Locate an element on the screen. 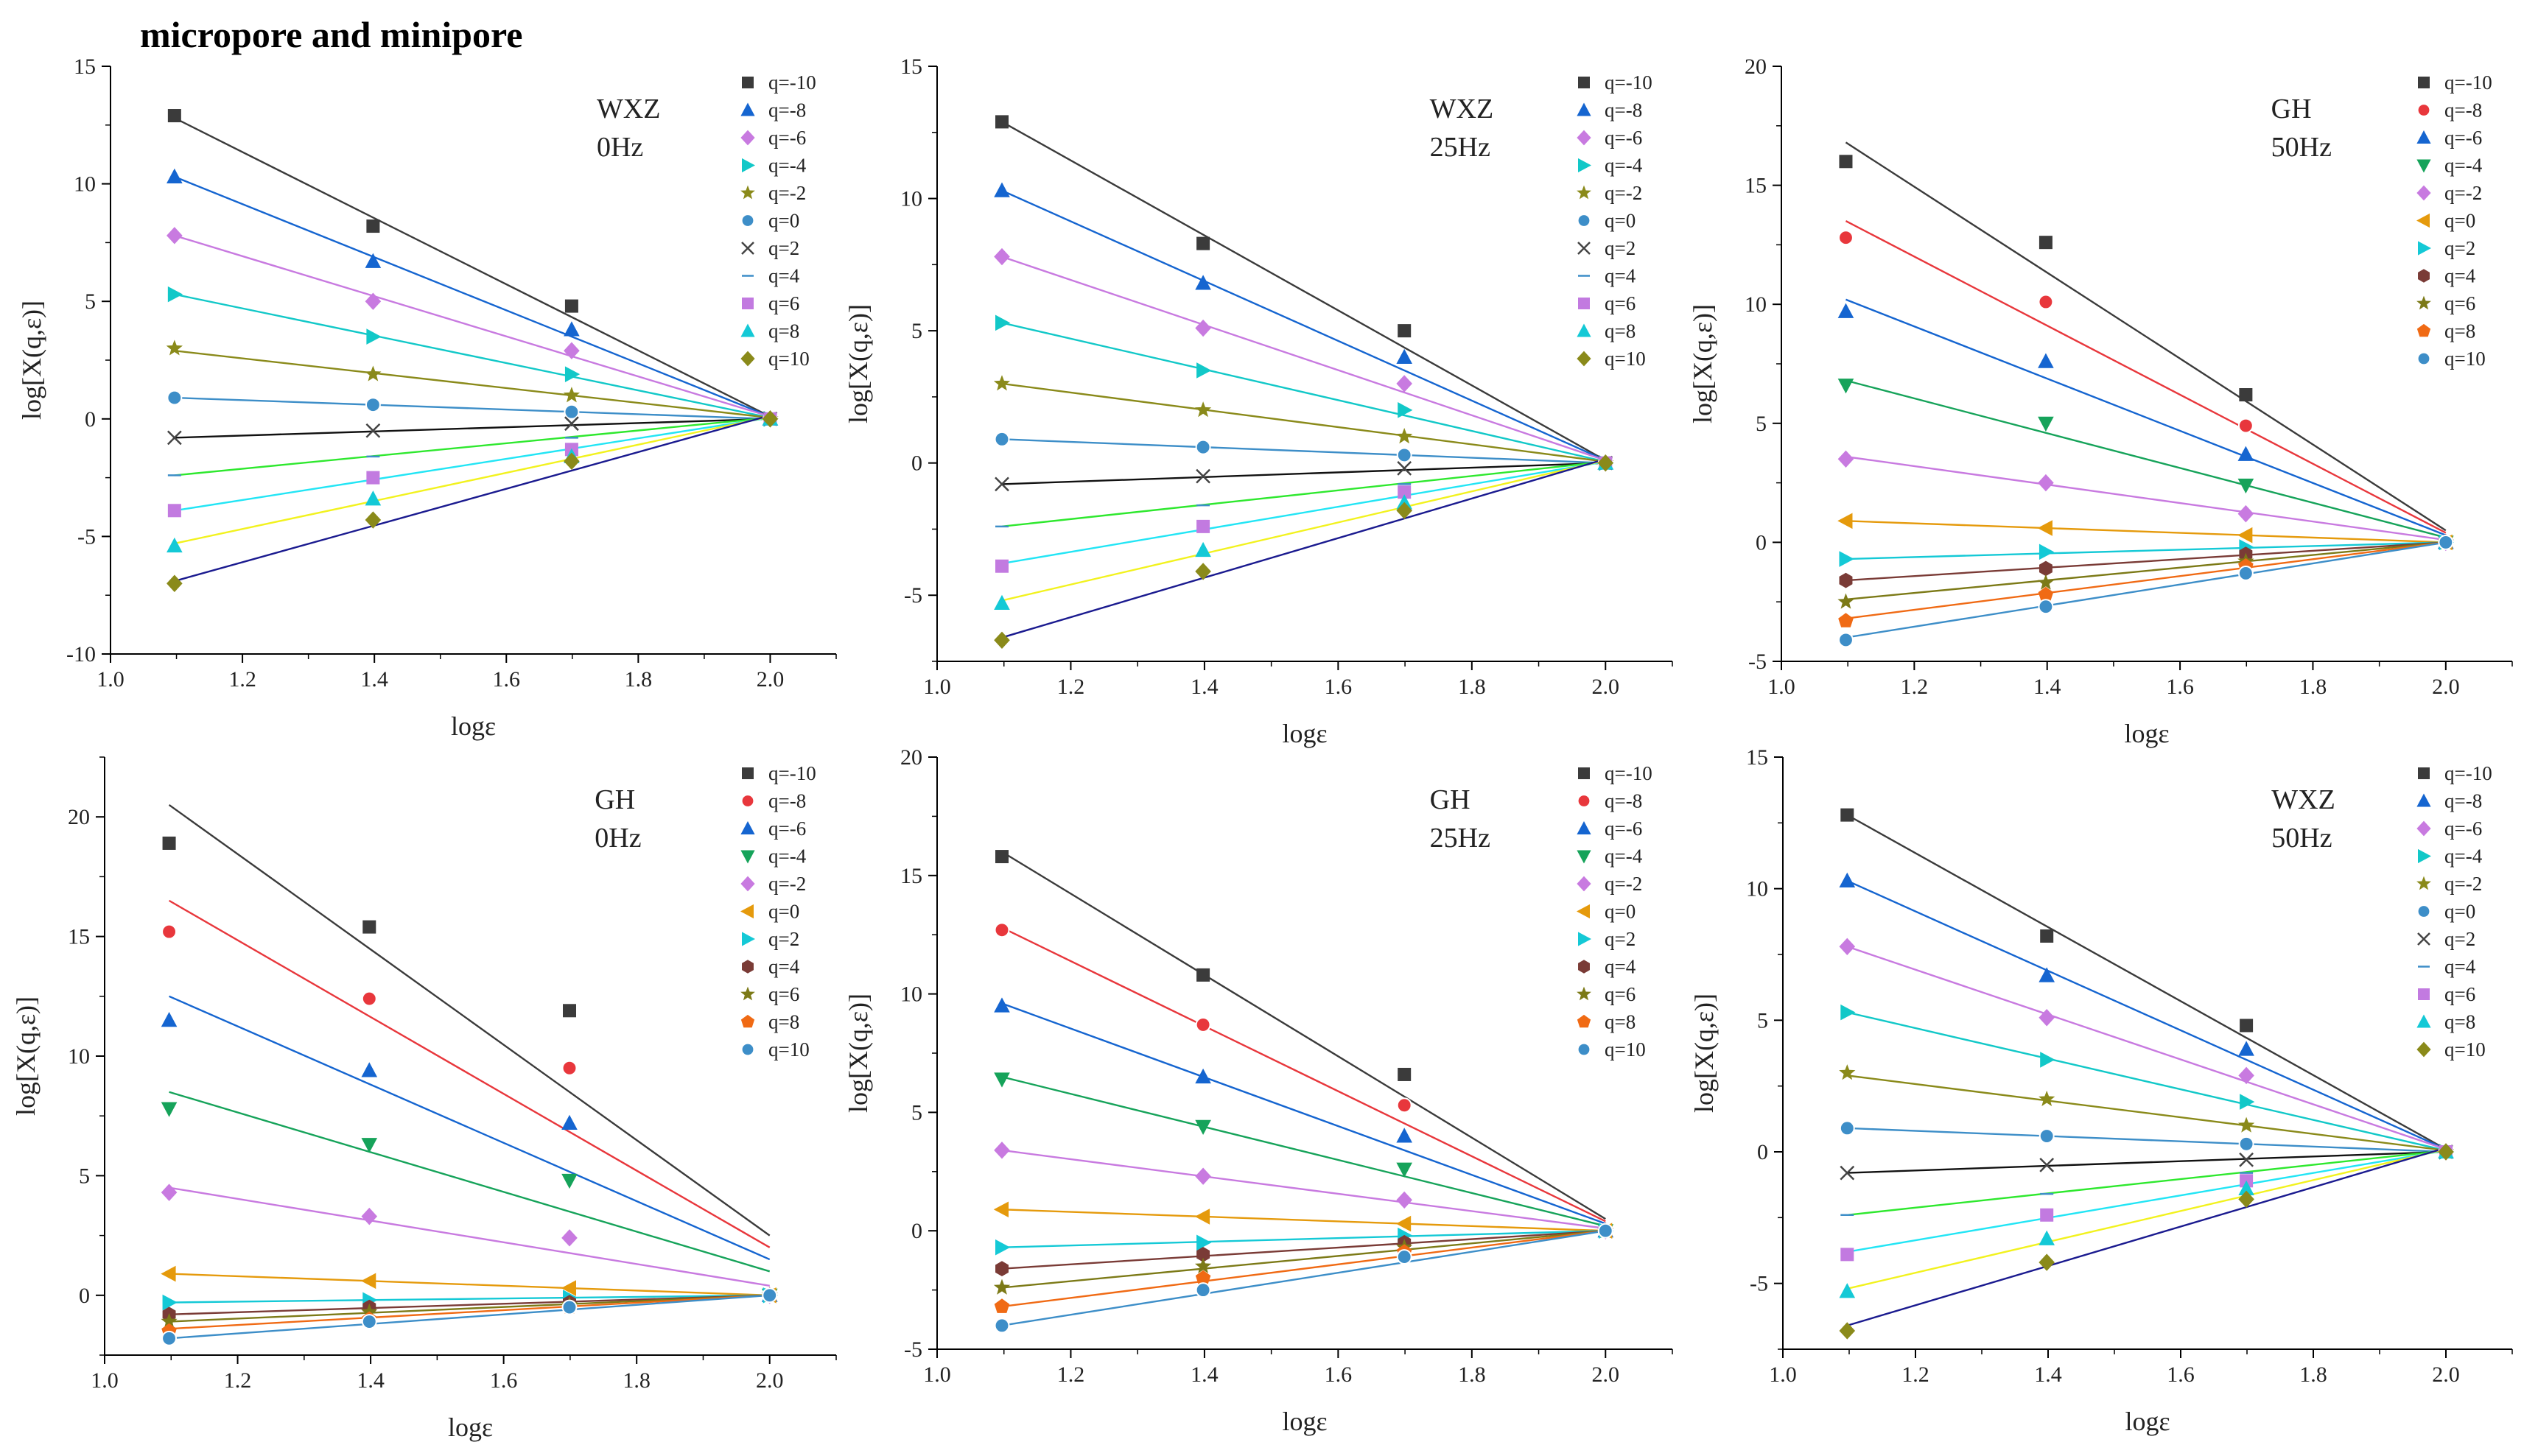 The width and height of the screenshot is (2538, 1456). x-tick-label: 1.0 is located at coordinates (111, 679).